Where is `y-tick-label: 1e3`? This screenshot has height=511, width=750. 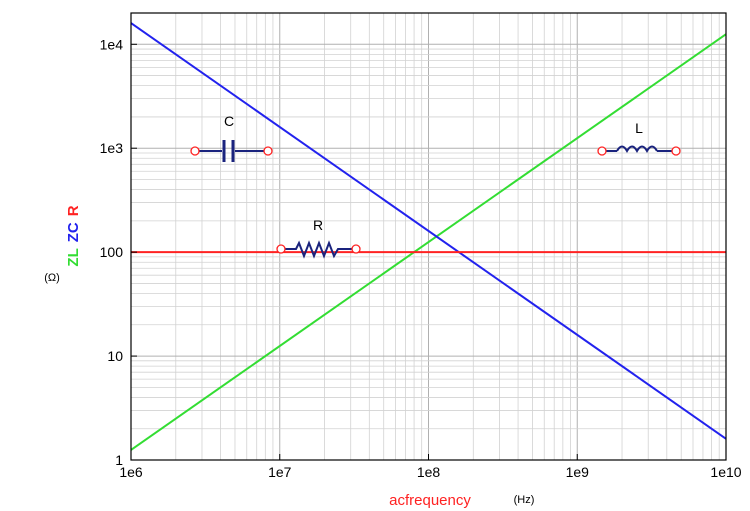
y-tick-label: 1e3 is located at coordinates (112, 148).